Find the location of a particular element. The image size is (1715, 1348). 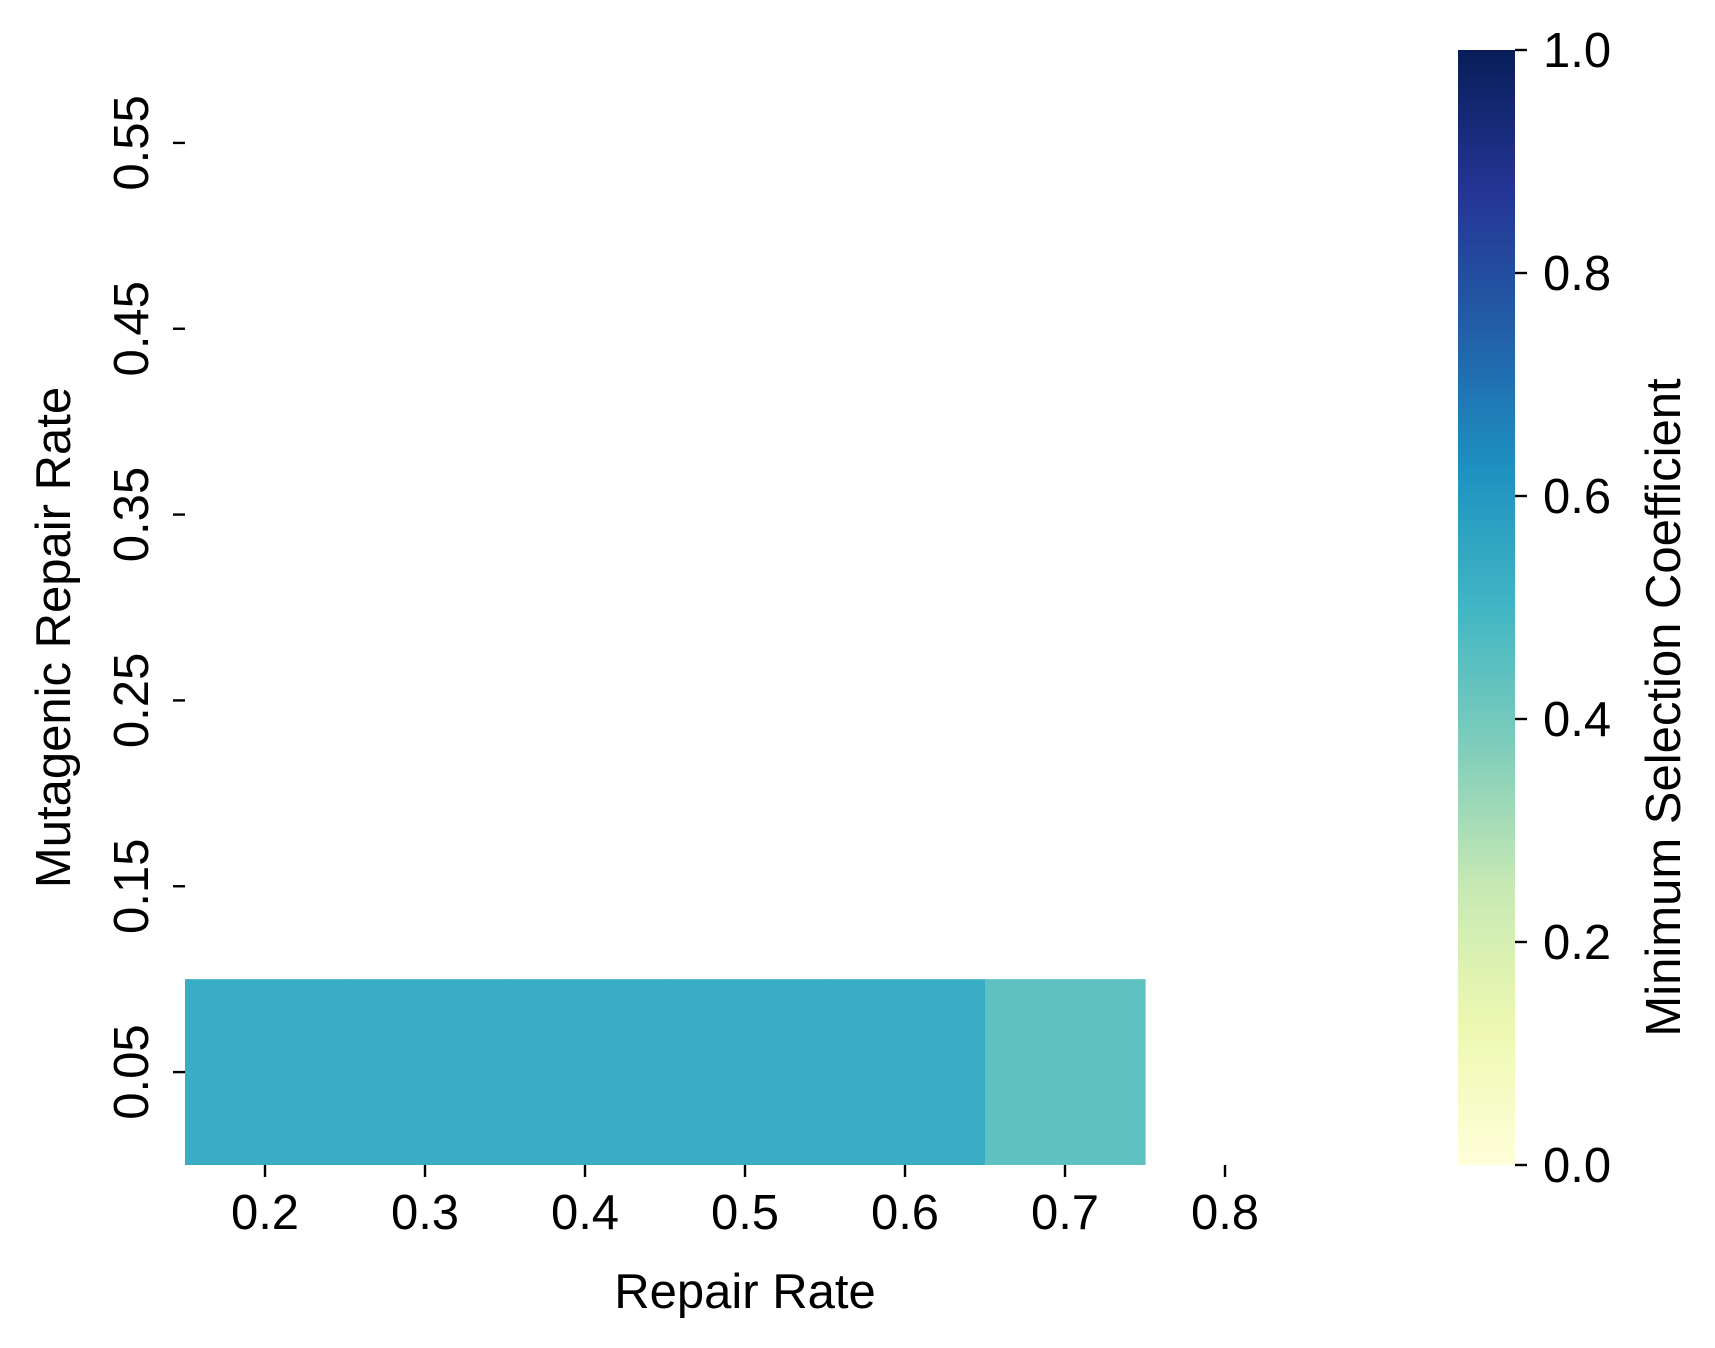

y-tick-label: 0.45 is located at coordinates (132, 328).